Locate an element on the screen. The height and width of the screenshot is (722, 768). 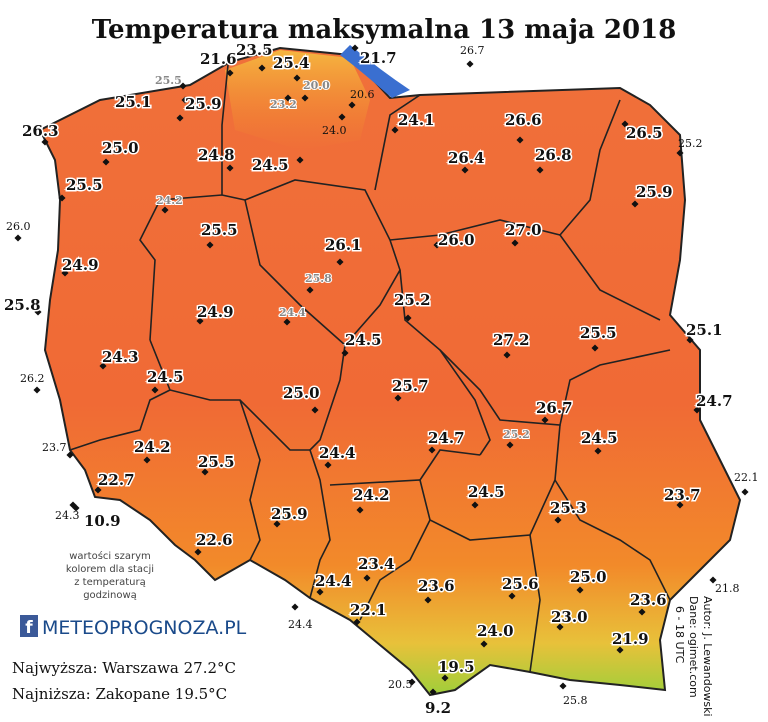
station-value: 26.2 is located at coordinates (32, 378).